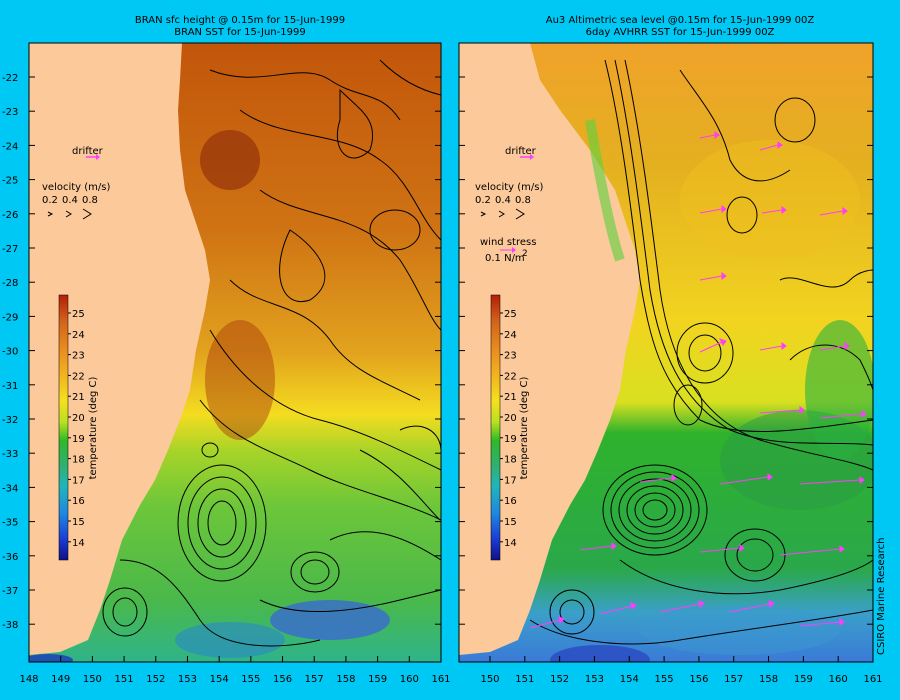 This screenshot has width=900, height=700. What do you see at coordinates (10, 523) in the screenshot?
I see `y-tick-label: -35` at bounding box center [10, 523].